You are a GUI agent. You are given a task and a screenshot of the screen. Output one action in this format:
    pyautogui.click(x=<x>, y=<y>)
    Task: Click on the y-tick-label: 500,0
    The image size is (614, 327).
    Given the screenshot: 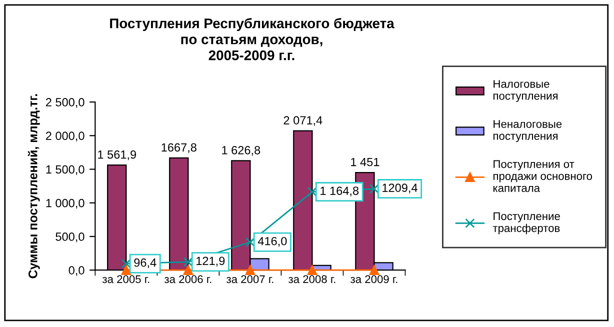 What is the action you would take?
    pyautogui.click(x=70, y=237)
    